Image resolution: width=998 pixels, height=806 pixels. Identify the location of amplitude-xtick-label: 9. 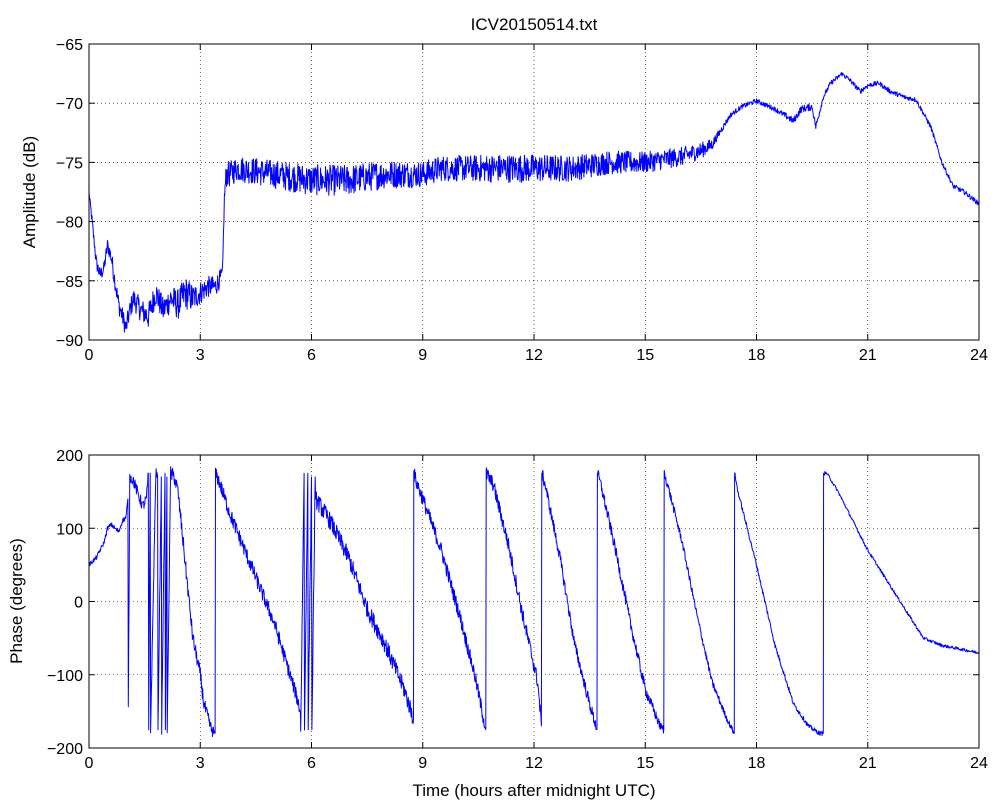
(422, 355).